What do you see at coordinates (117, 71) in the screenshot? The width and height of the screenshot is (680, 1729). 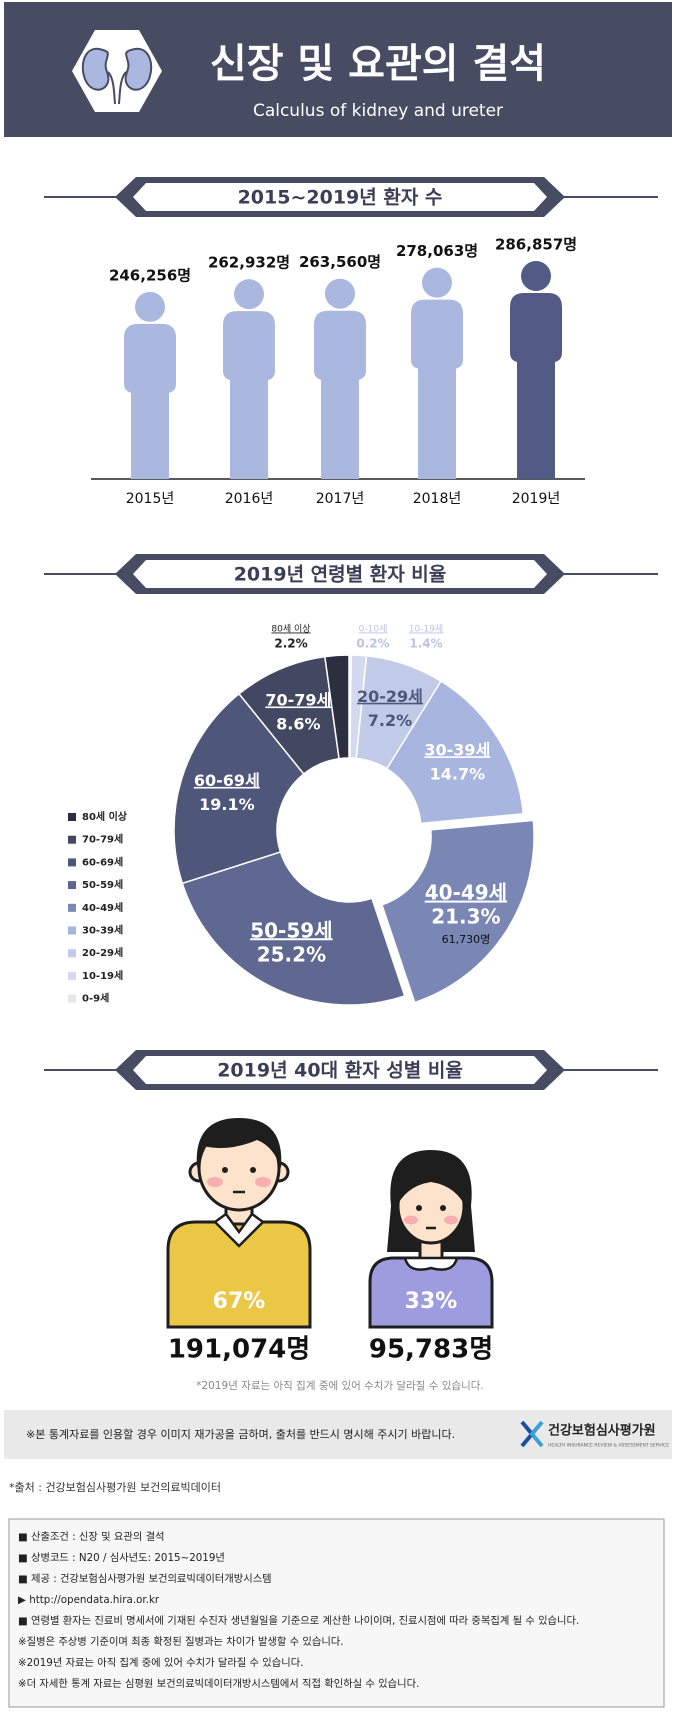 I see `kidney-icon` at bounding box center [117, 71].